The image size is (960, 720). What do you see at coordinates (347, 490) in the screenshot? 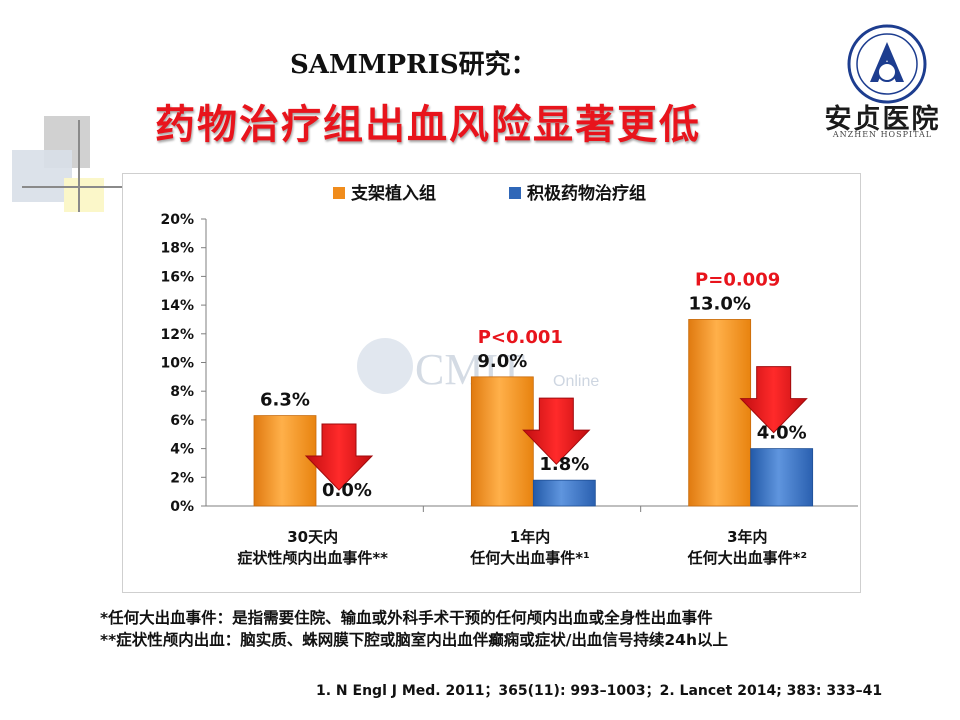
I see `data-label: 0.0%` at bounding box center [347, 490].